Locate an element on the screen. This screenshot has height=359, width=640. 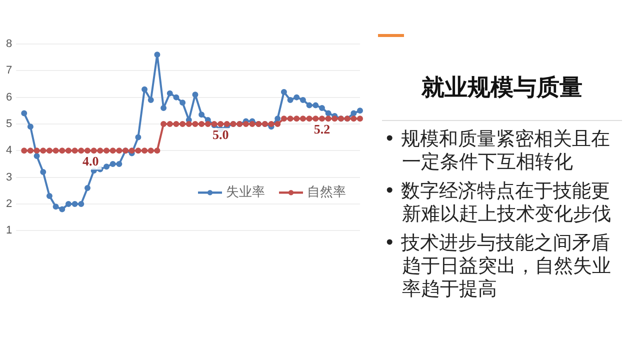
legend-label: 失业率 is located at coordinates (245, 192).